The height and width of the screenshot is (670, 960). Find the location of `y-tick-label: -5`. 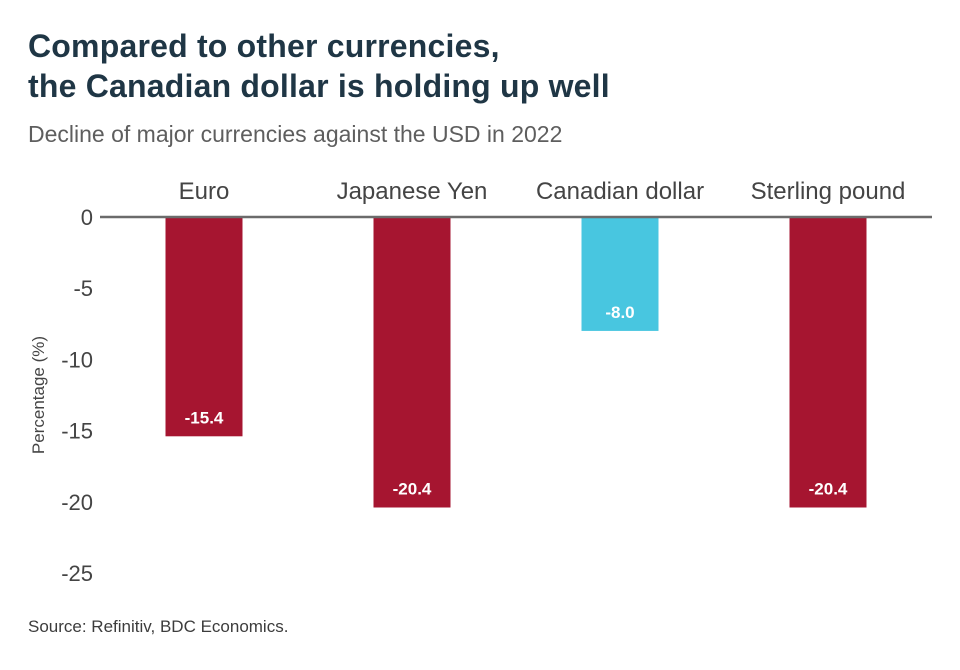

y-tick-label: -5 is located at coordinates (83, 288).